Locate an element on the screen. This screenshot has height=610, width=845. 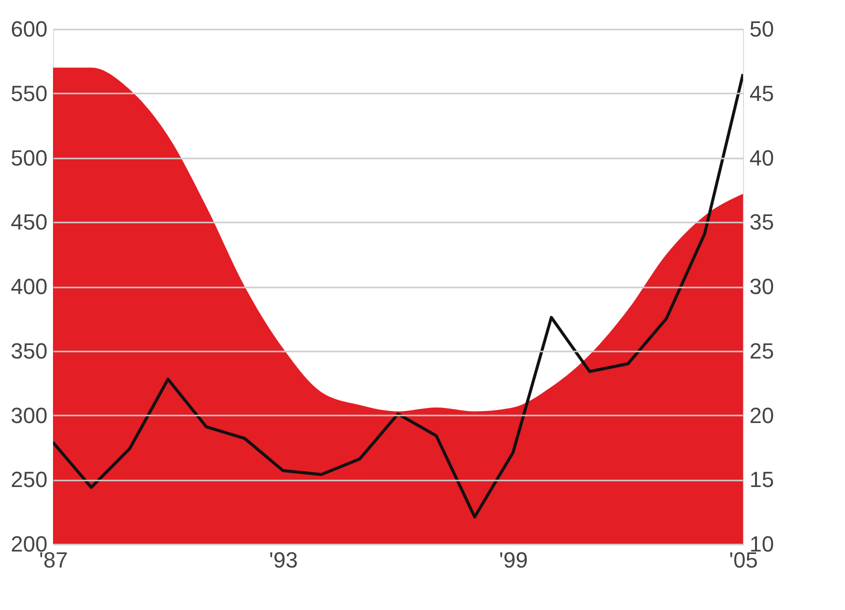
y2-tick-label: 40 is located at coordinates (762, 157).